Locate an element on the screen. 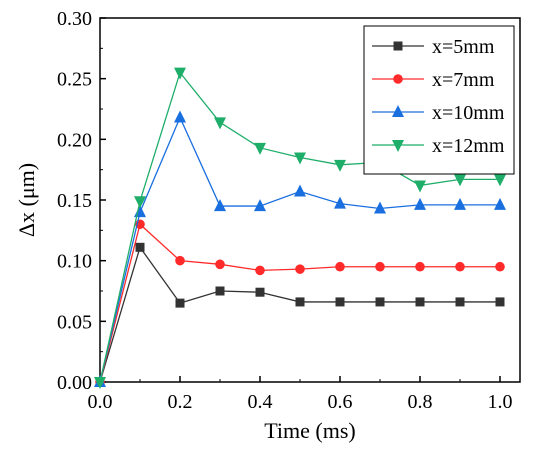 This screenshot has height=450, width=550. legend-label: x=12mm is located at coordinates (468, 146).